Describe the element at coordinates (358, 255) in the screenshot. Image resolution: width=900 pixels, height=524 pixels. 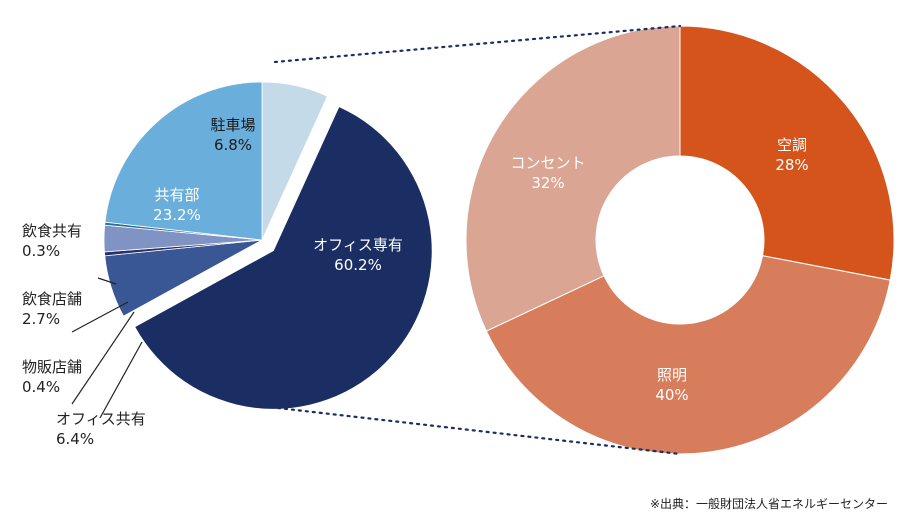
I see `pie-label-1: オフィス専有 60.2%` at that location.